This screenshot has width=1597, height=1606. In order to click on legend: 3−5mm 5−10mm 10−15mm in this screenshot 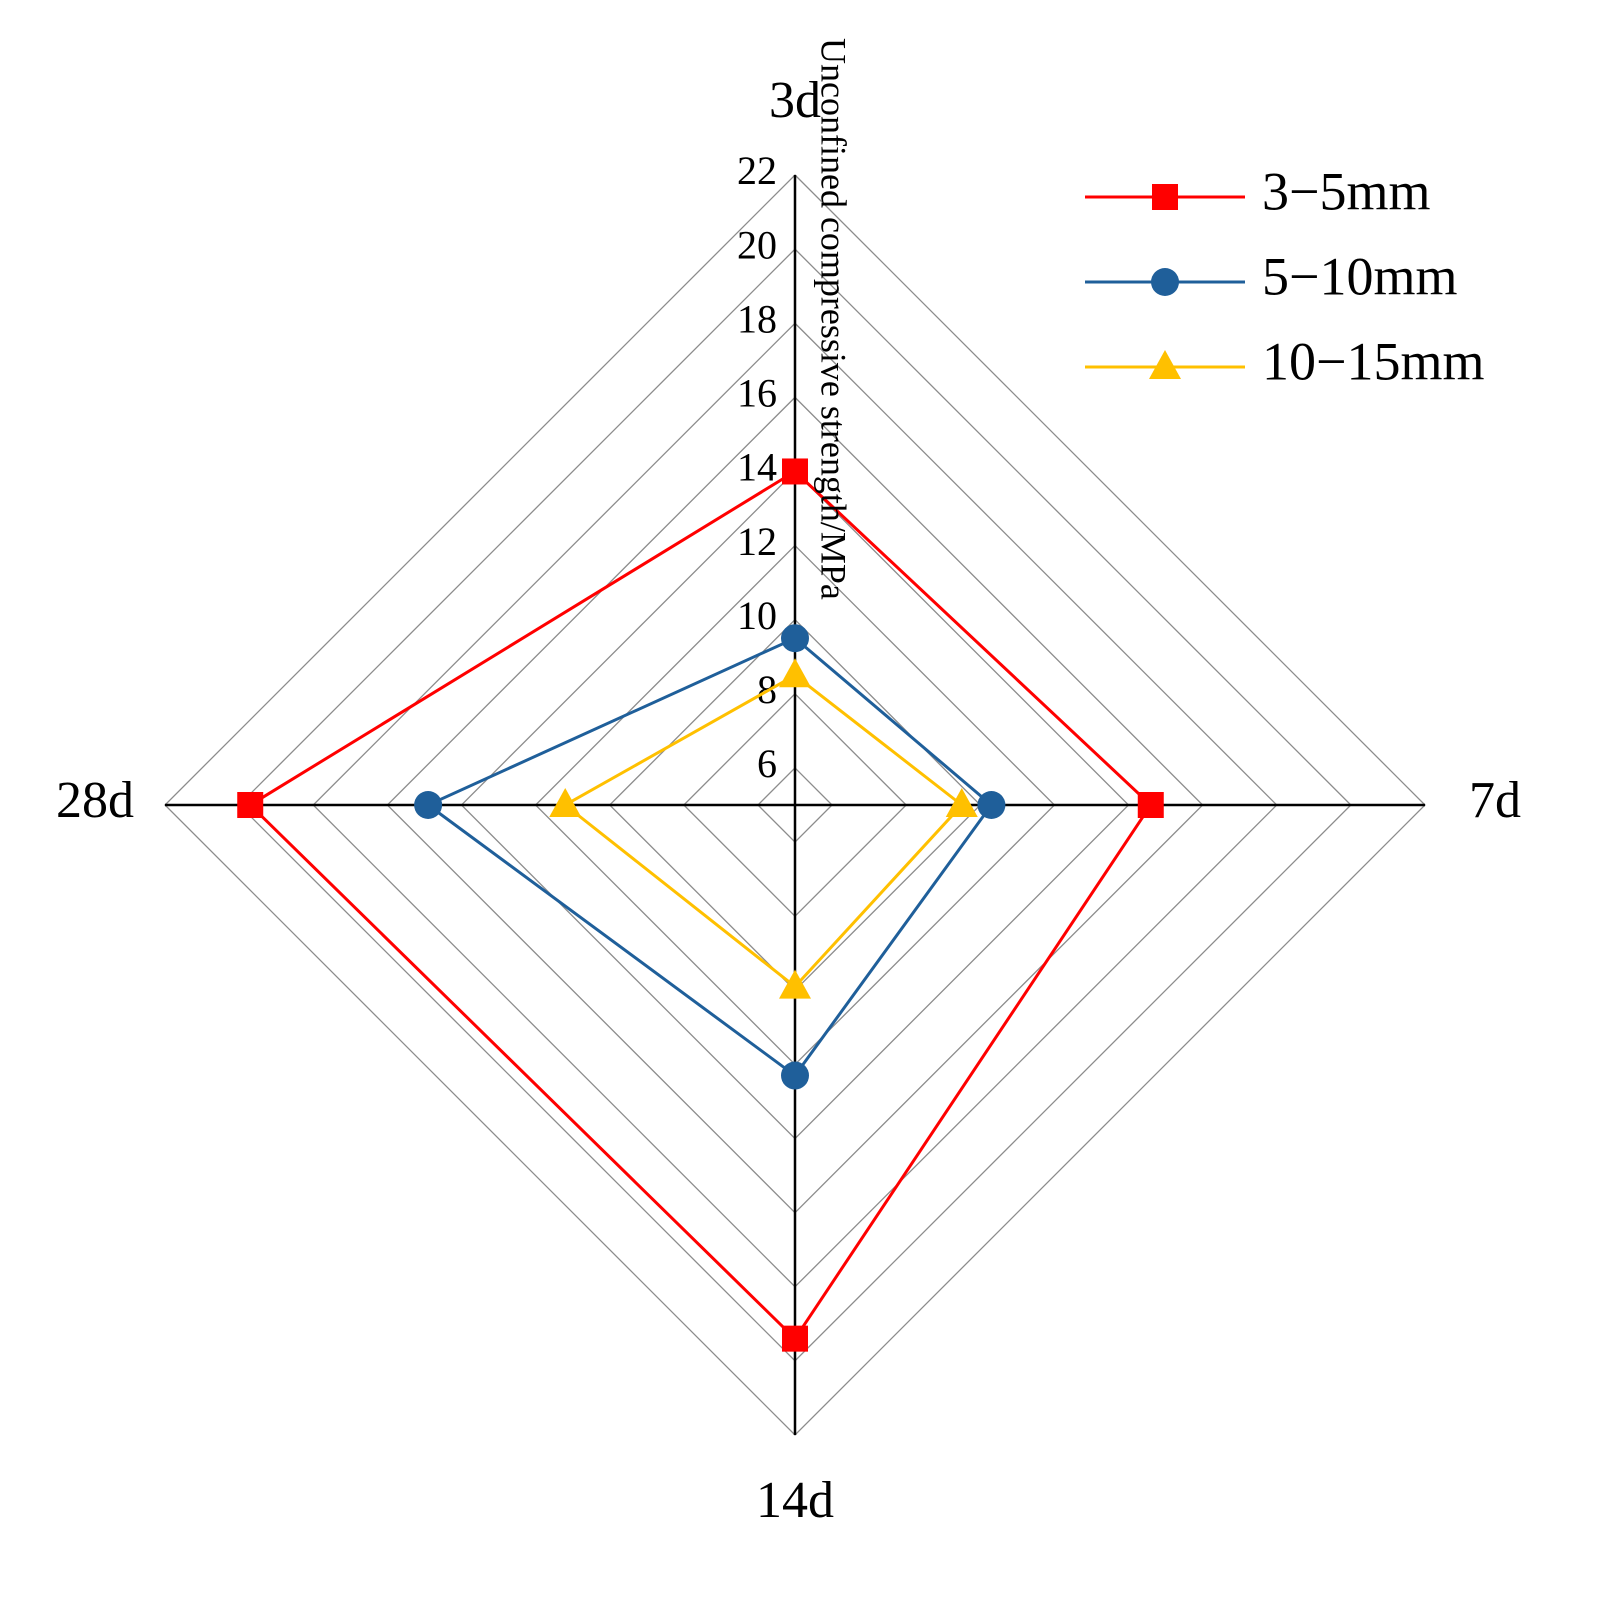, I will do `click(1284, 276)`.